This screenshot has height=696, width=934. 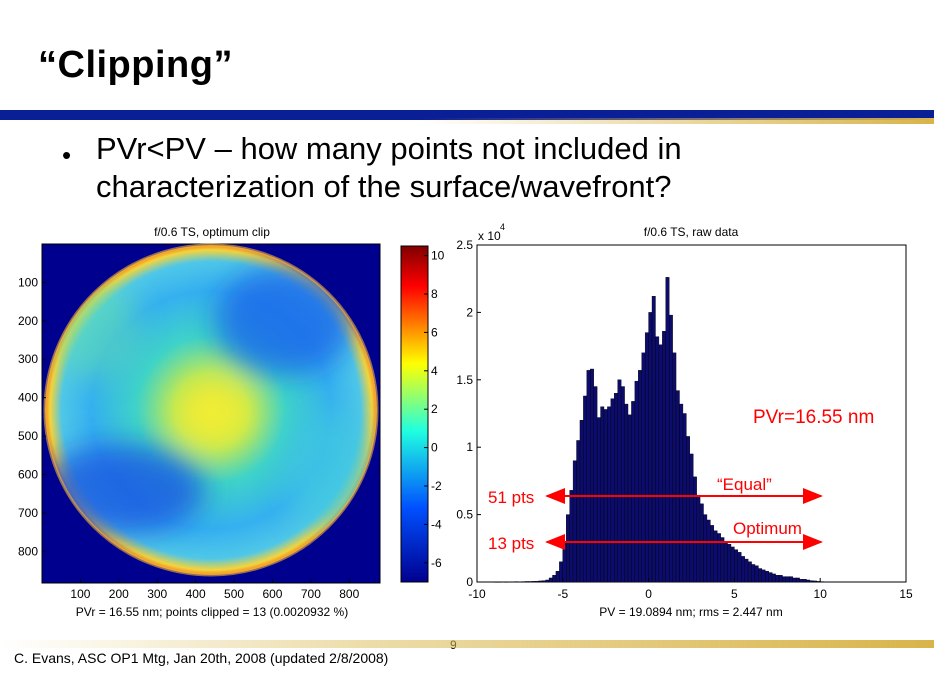 What do you see at coordinates (28, 474) in the screenshot?
I see `heatmap-y-tick-label: 600` at bounding box center [28, 474].